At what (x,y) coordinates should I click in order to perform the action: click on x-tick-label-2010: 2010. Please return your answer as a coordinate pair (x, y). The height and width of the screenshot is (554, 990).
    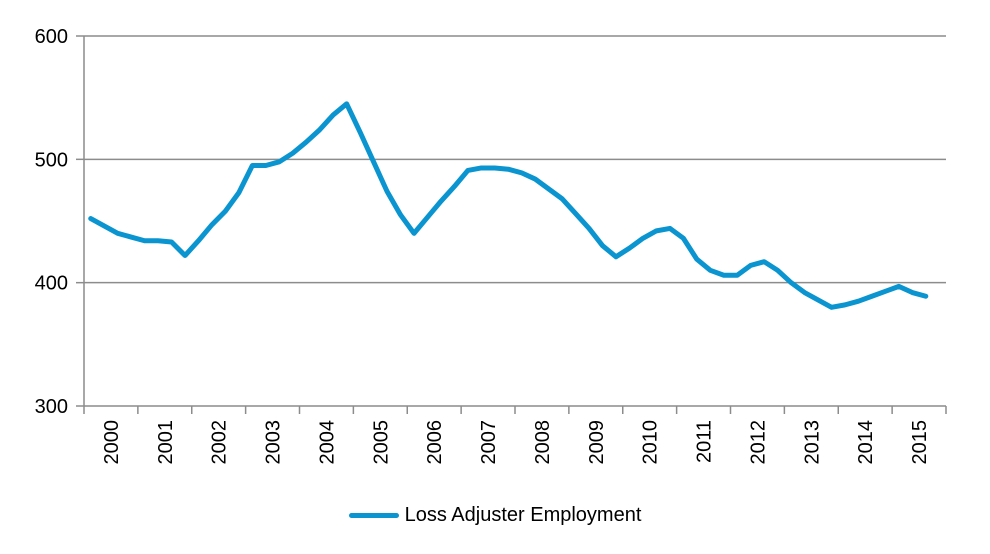
    Looking at the image, I should click on (651, 442).